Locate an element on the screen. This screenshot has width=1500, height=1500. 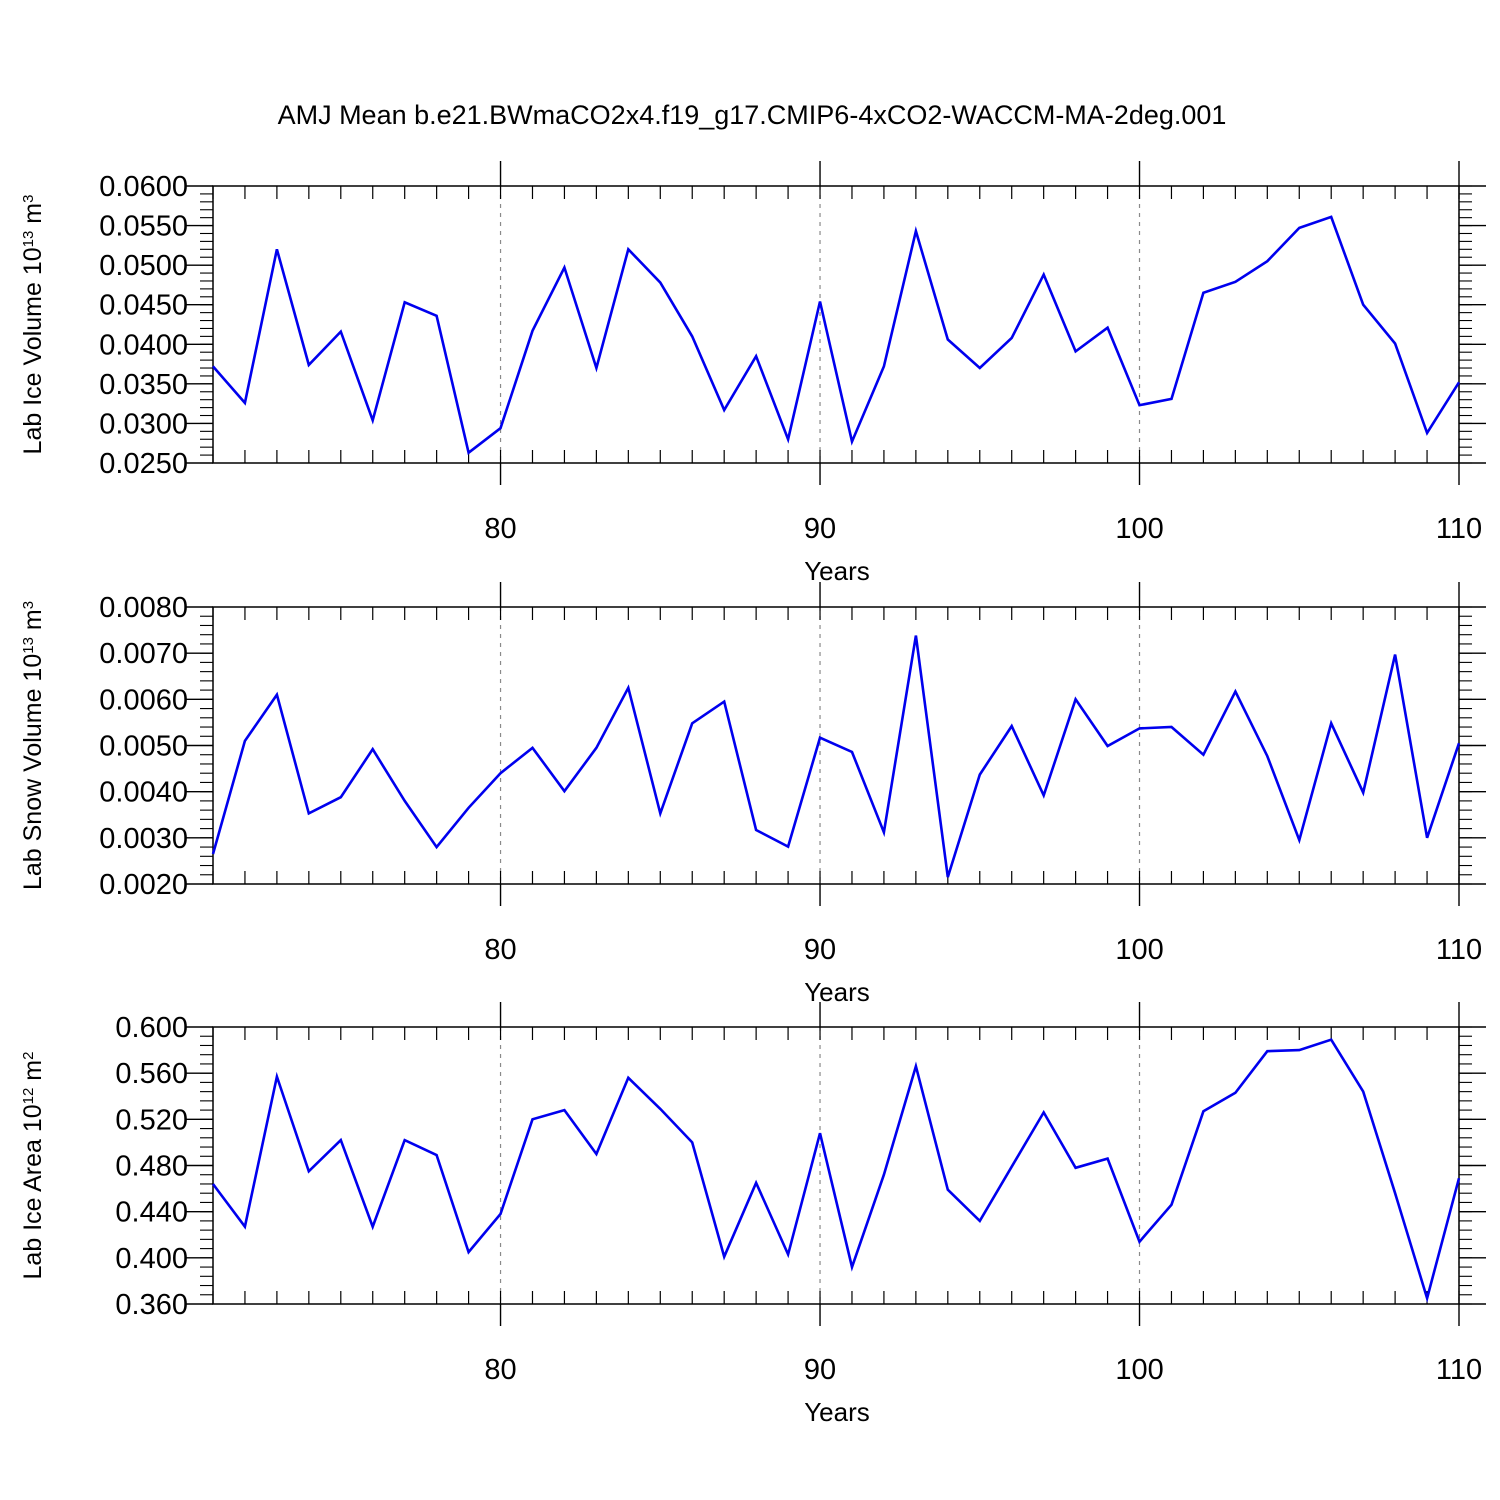
y-tick-label: 0.0050 is located at coordinates (143, 747).